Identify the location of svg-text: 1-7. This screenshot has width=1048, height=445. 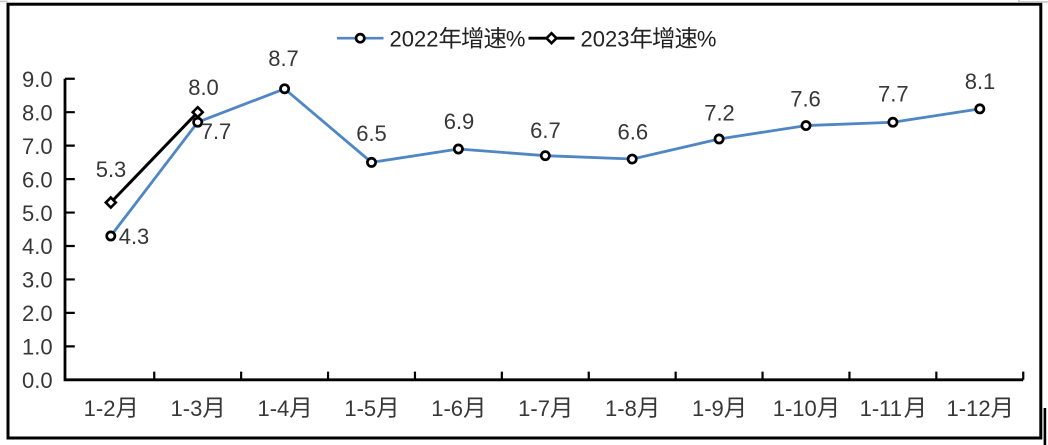
(534, 408).